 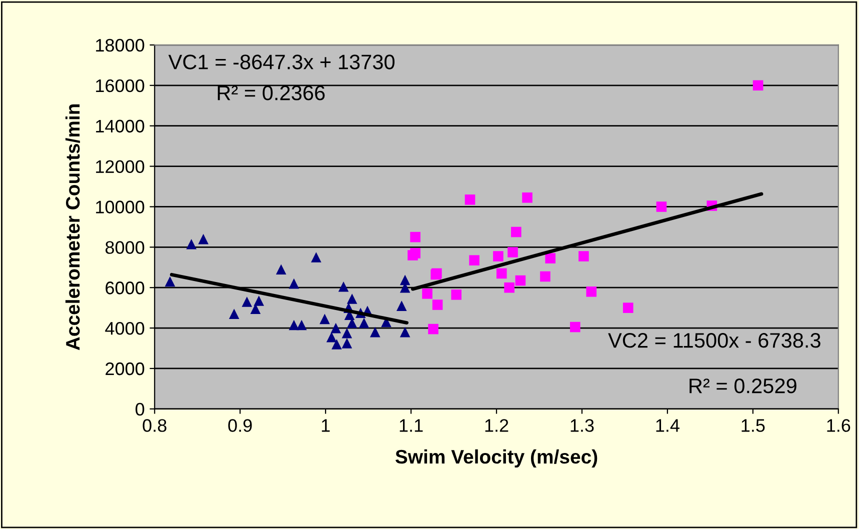 What do you see at coordinates (714, 340) in the screenshot?
I see `annotation: VC2 = 11500x - 6738.3` at bounding box center [714, 340].